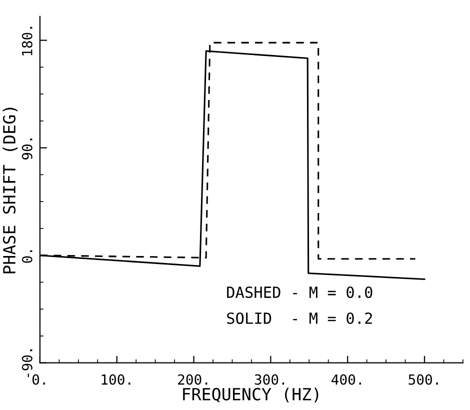  I want to click on x-tick-label: 100., so click(116, 379).